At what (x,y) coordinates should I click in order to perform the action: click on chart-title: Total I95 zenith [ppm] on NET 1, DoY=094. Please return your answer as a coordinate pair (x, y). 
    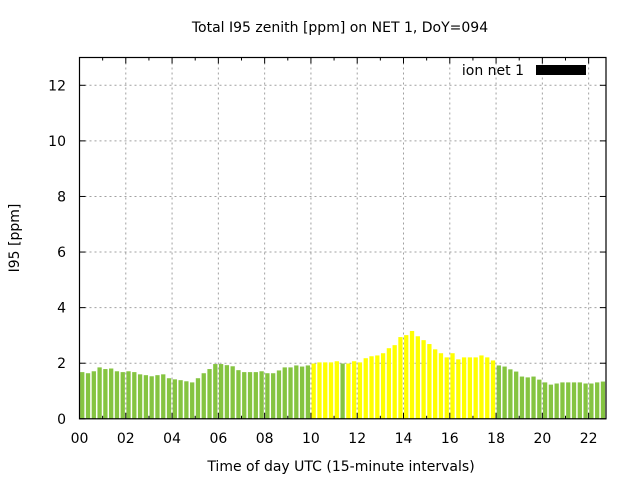
    Looking at the image, I should click on (339, 28).